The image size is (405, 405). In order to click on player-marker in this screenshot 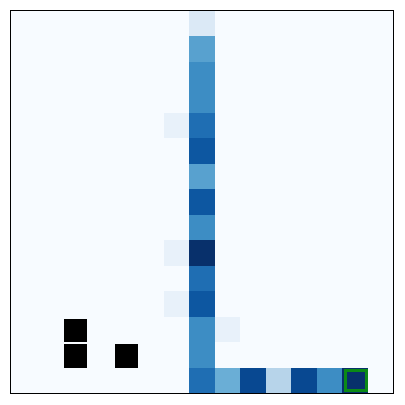, I will do `click(356, 380)`.